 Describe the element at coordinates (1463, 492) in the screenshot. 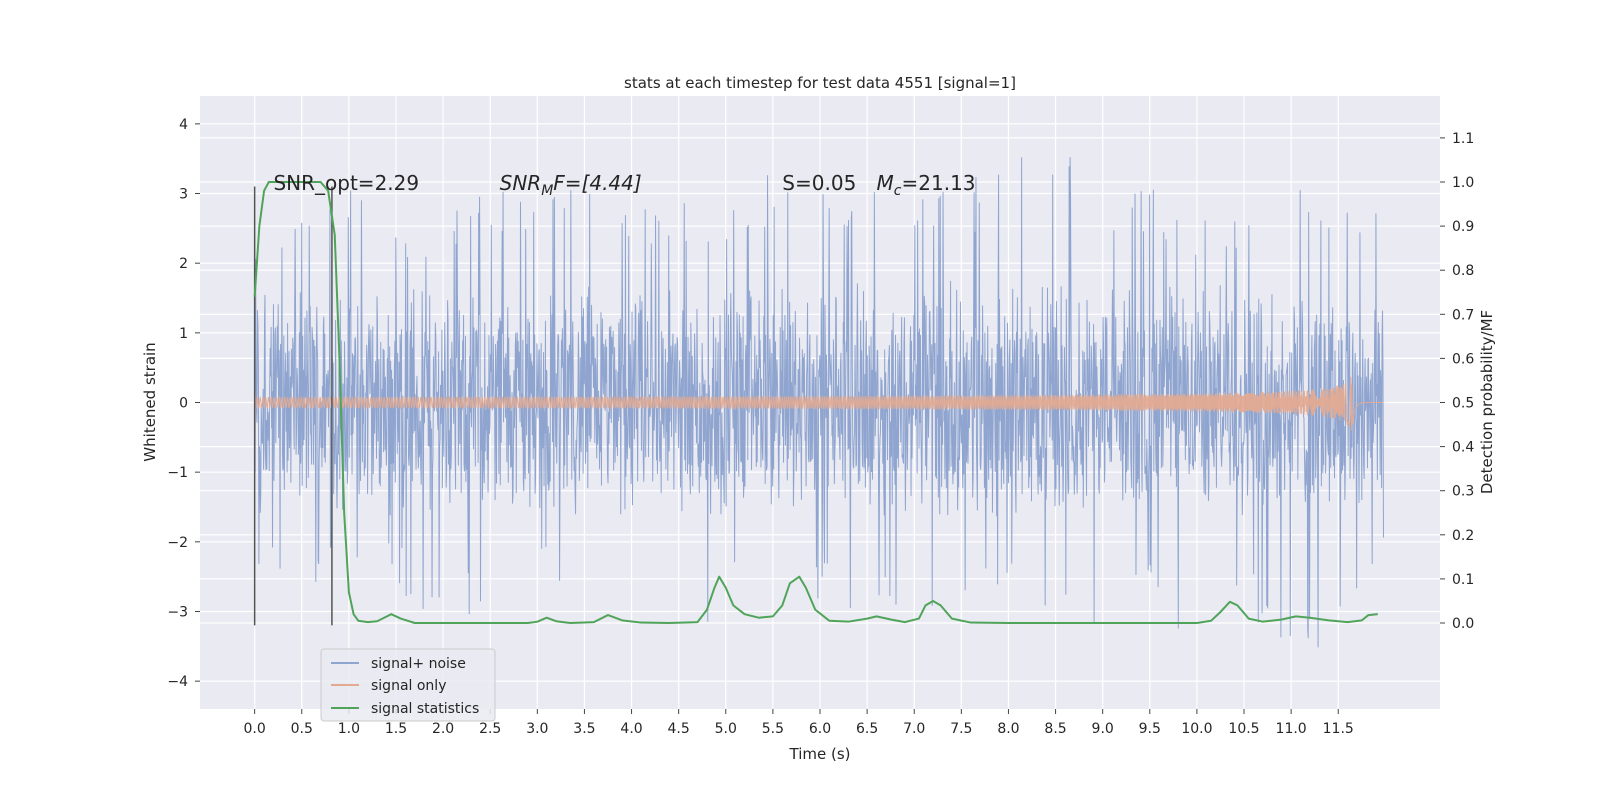

I see `y2-tick-label: 0.3` at that location.